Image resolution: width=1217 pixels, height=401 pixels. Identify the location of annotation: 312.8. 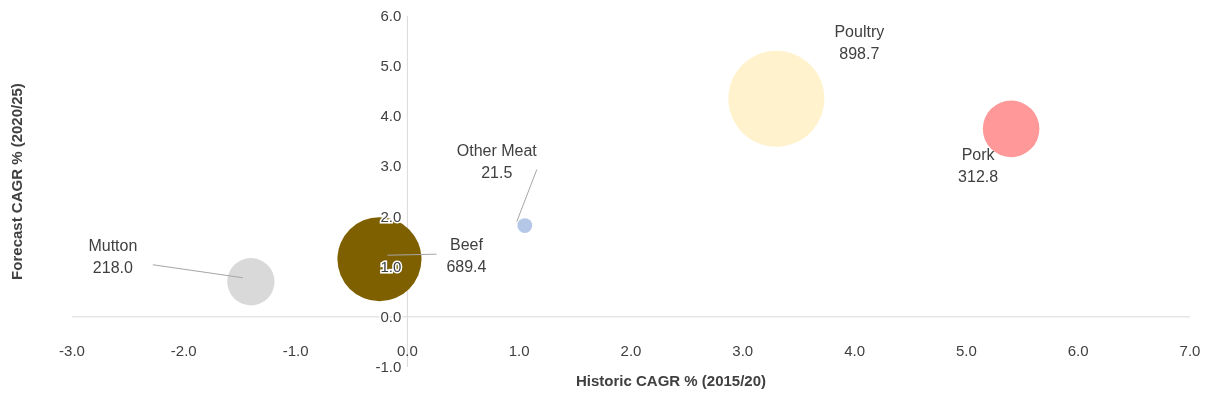
(978, 176).